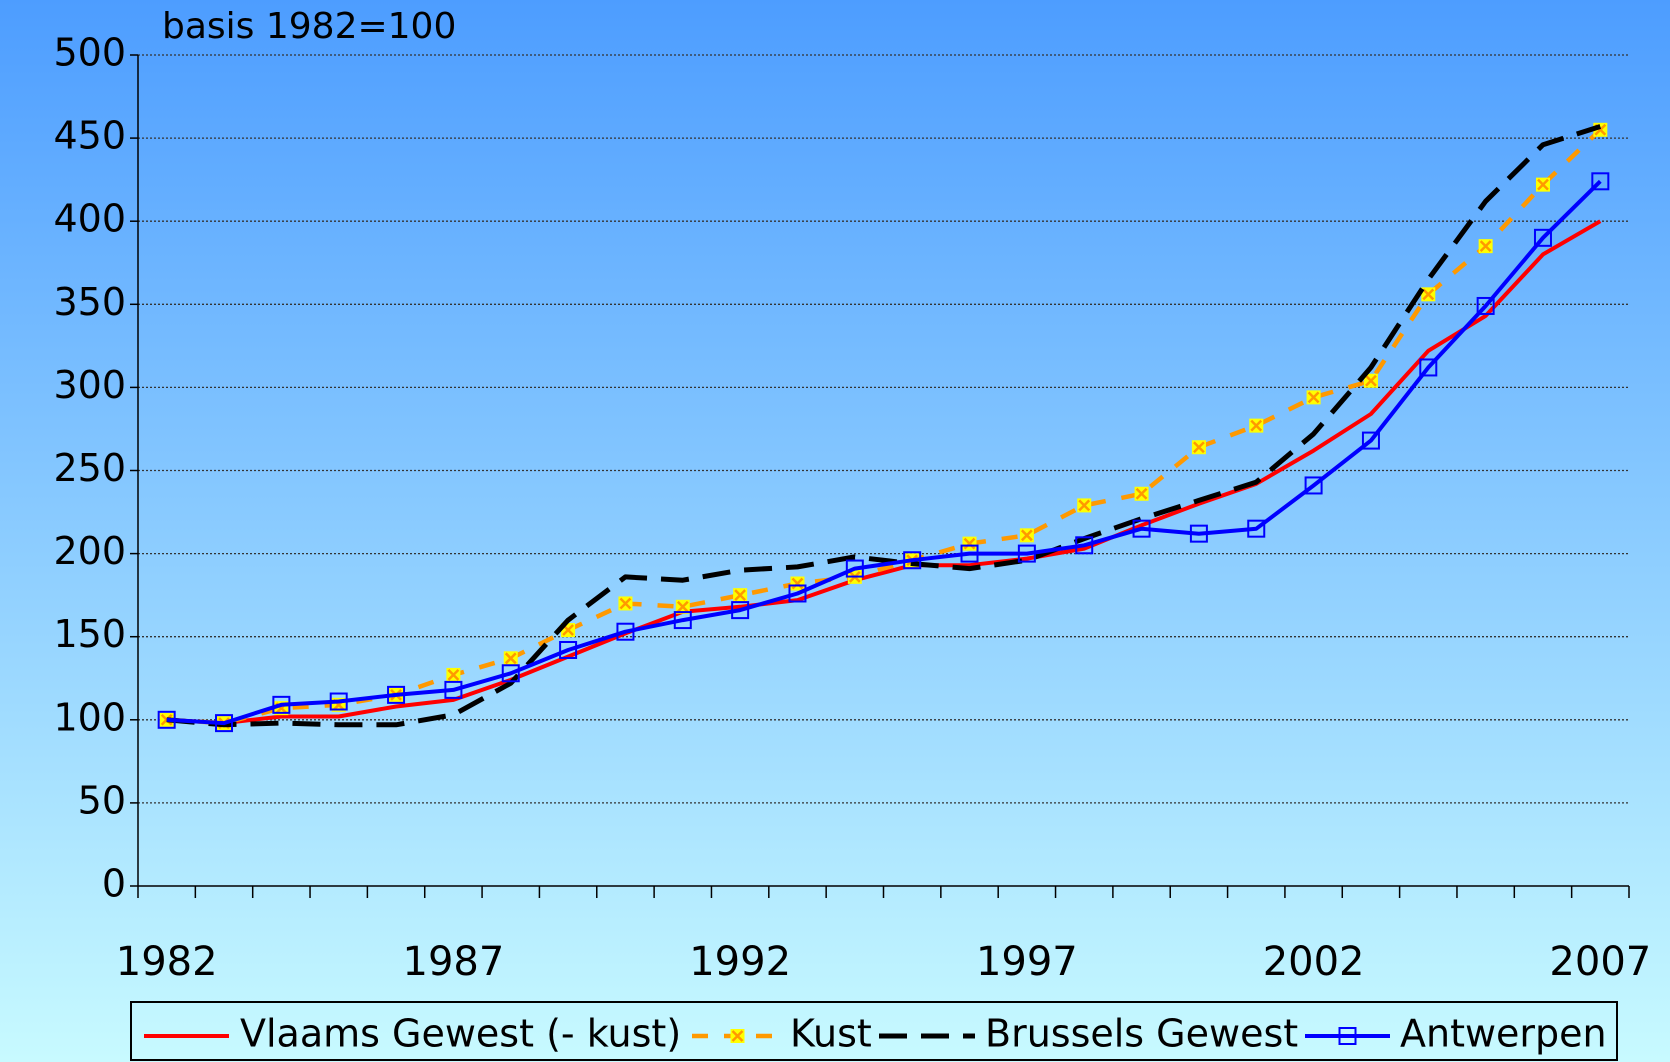 Image resolution: width=1670 pixels, height=1062 pixels. I want to click on x-tick-label: 1992, so click(740, 962).